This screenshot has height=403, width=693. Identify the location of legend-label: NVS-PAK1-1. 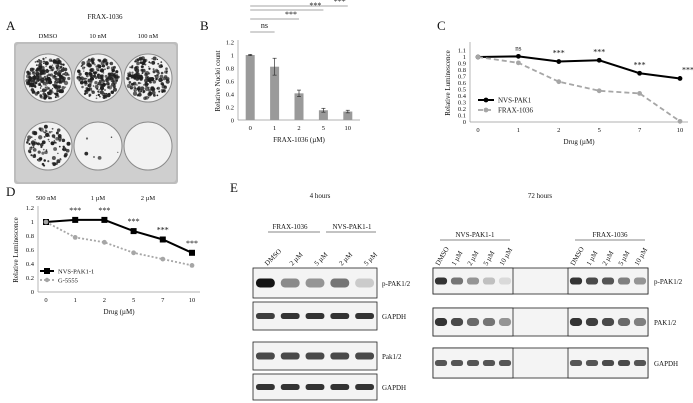
(76, 272).